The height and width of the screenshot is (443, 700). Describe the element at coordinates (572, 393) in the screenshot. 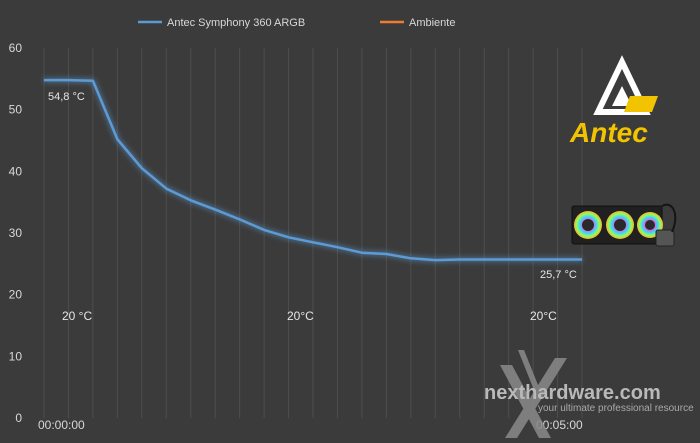

I see `watermark-main-text: nexthardware.com` at that location.